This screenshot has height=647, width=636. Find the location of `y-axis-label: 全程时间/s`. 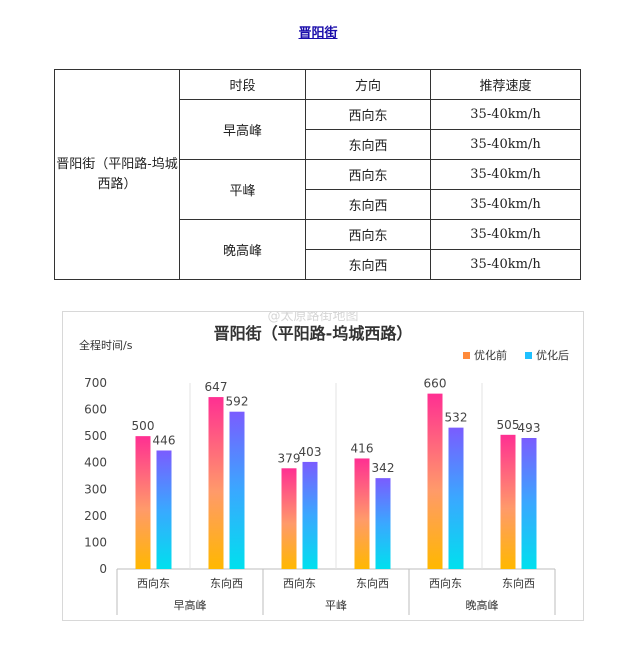

y-axis-label: 全程时间/s is located at coordinates (106, 345).